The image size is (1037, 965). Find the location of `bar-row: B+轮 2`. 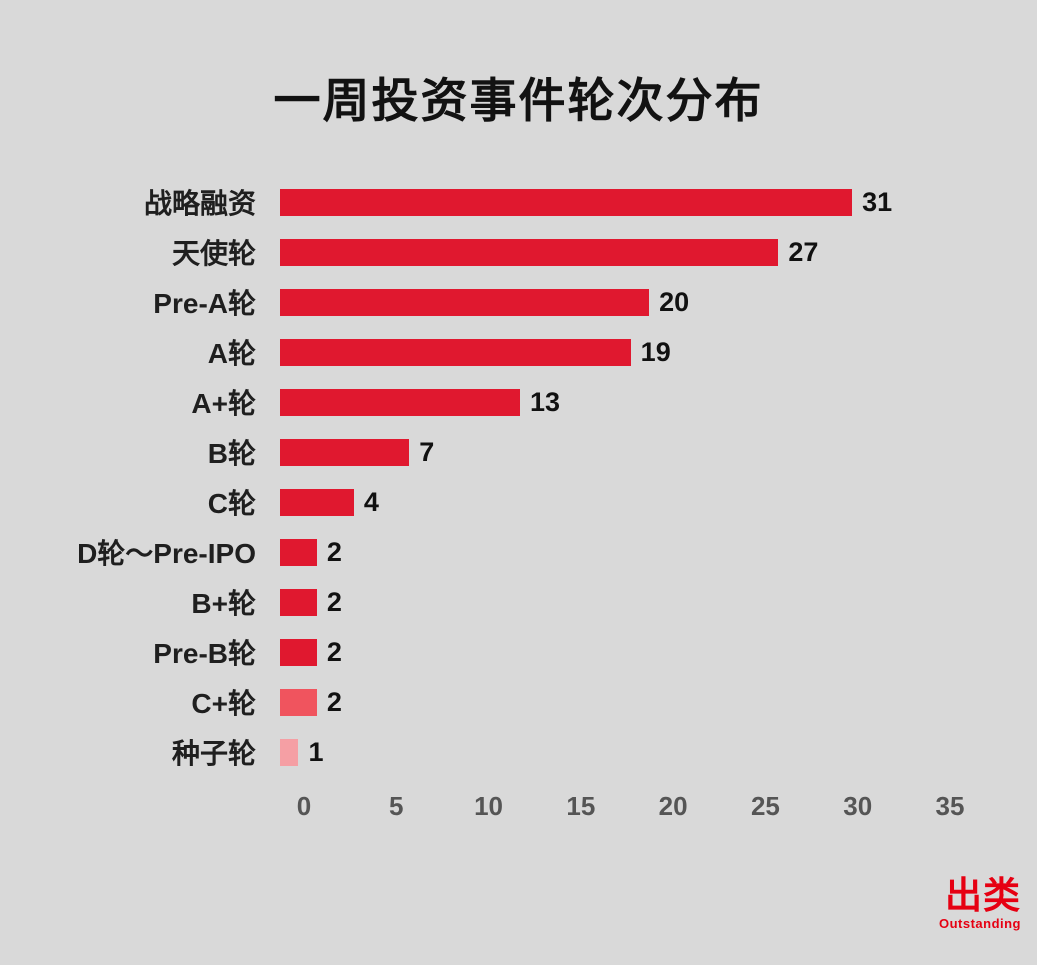

bar-row: B+轮 2 is located at coordinates (518, 602).